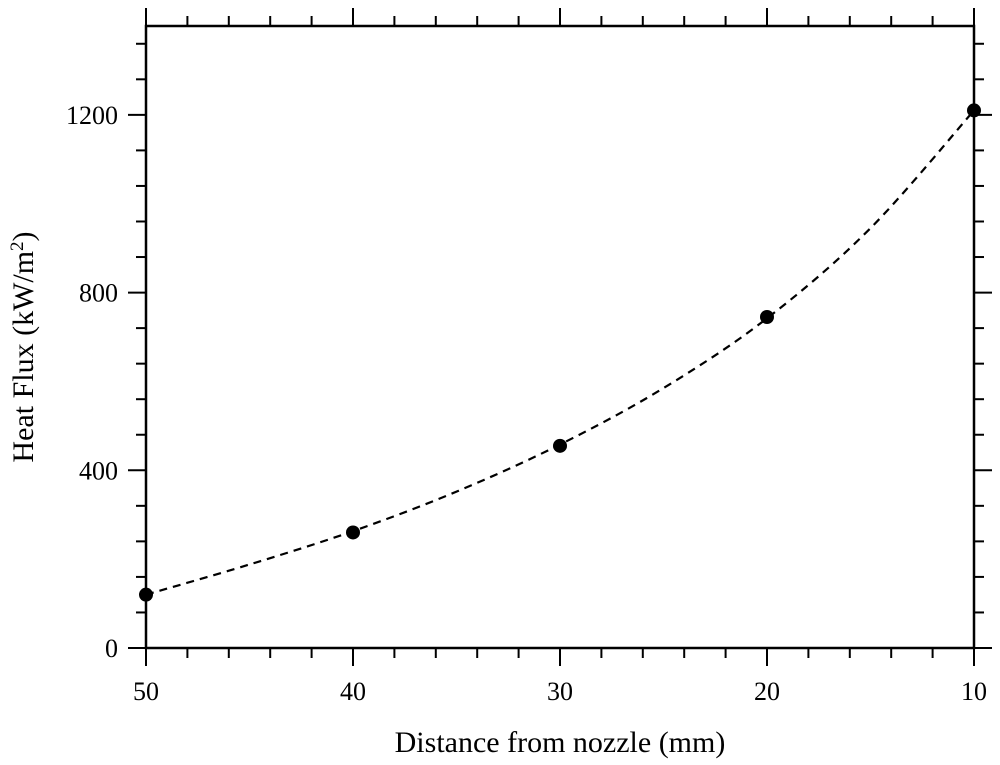 The height and width of the screenshot is (765, 1000). Describe the element at coordinates (974, 691) in the screenshot. I see `x-tick-label: 10` at that location.